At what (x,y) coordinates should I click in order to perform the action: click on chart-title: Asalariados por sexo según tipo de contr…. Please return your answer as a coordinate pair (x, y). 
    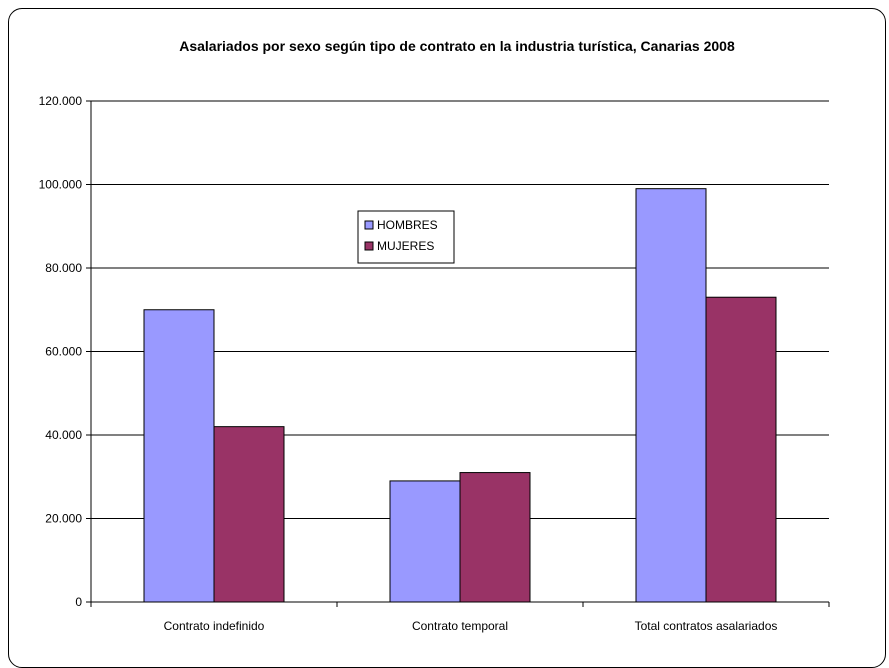
    Looking at the image, I should click on (457, 46).